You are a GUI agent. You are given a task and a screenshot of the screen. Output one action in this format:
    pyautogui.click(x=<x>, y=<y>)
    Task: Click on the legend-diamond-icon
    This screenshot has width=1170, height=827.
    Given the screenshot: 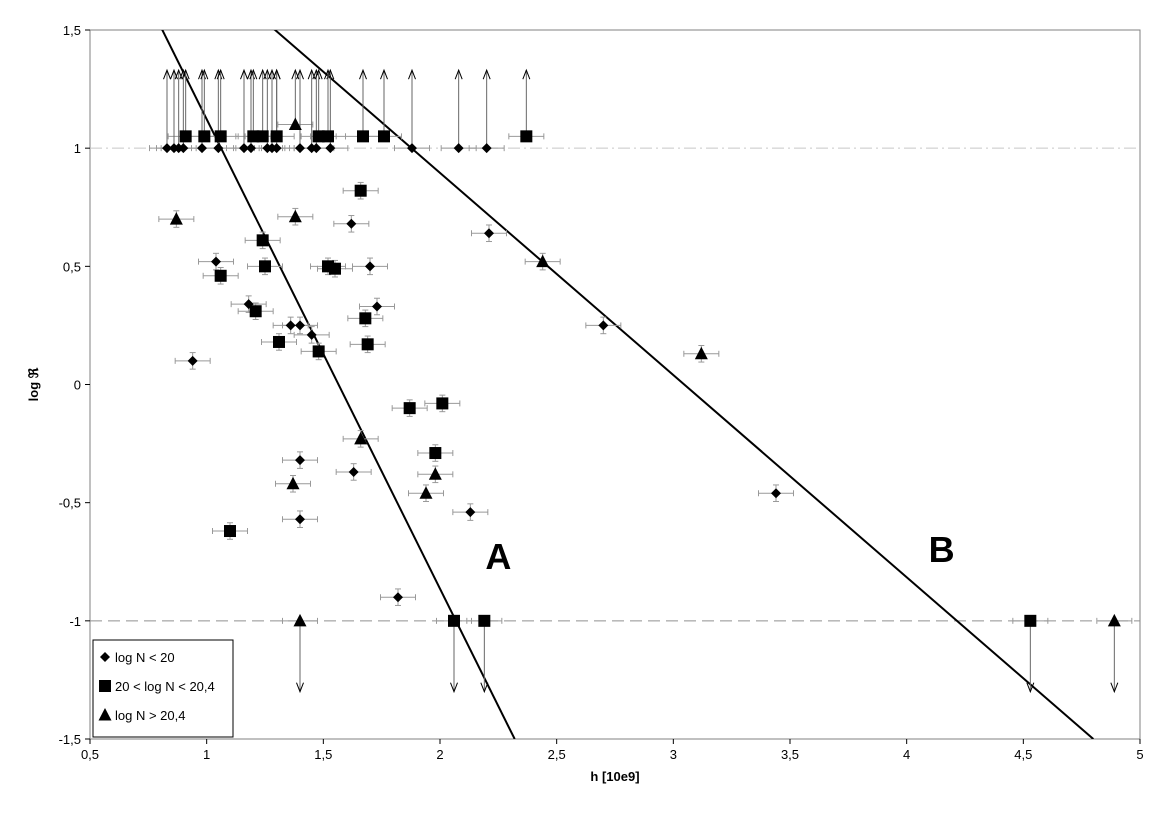 What is the action you would take?
    pyautogui.click(x=105, y=657)
    